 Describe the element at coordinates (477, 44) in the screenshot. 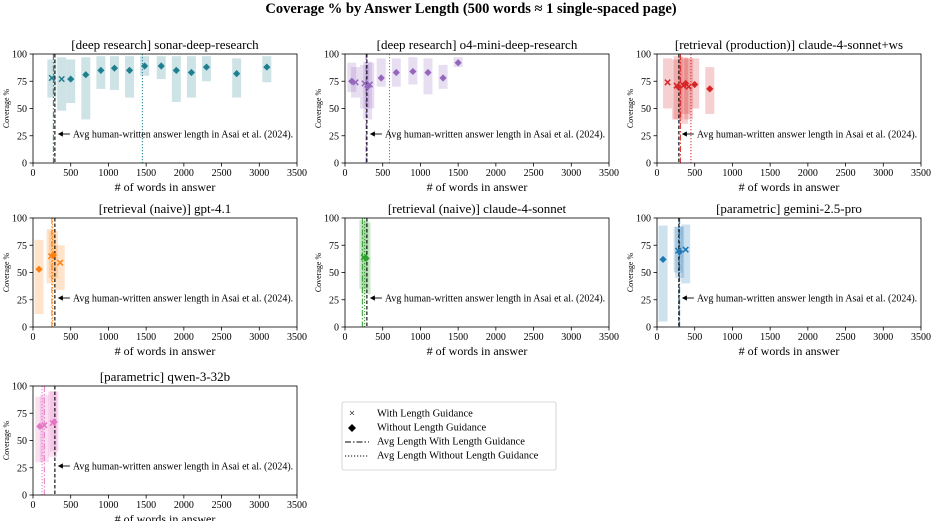

I see `panel-title: [deep research] o4-mini-deep-research` at that location.